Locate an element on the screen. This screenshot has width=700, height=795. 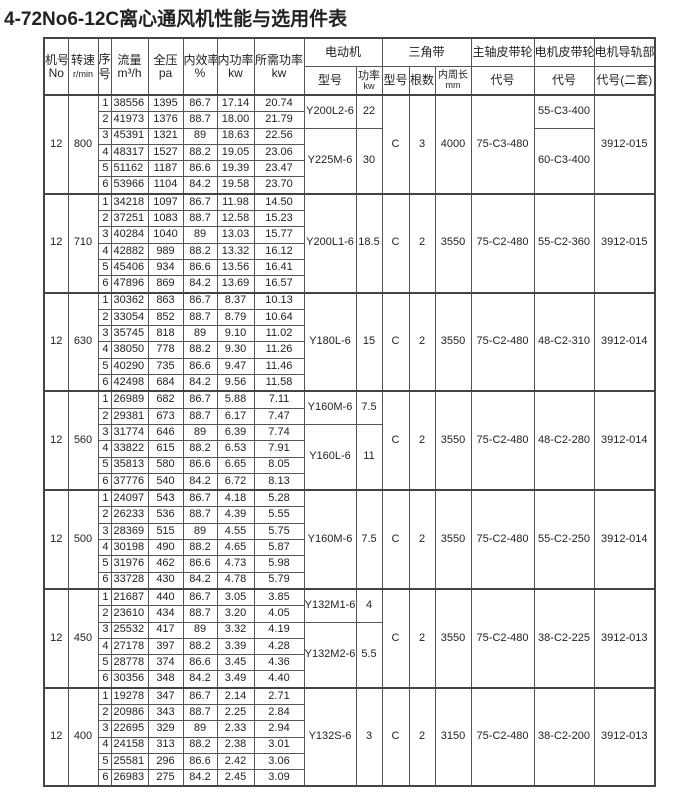
inner-power: 19.39 is located at coordinates (235, 169).